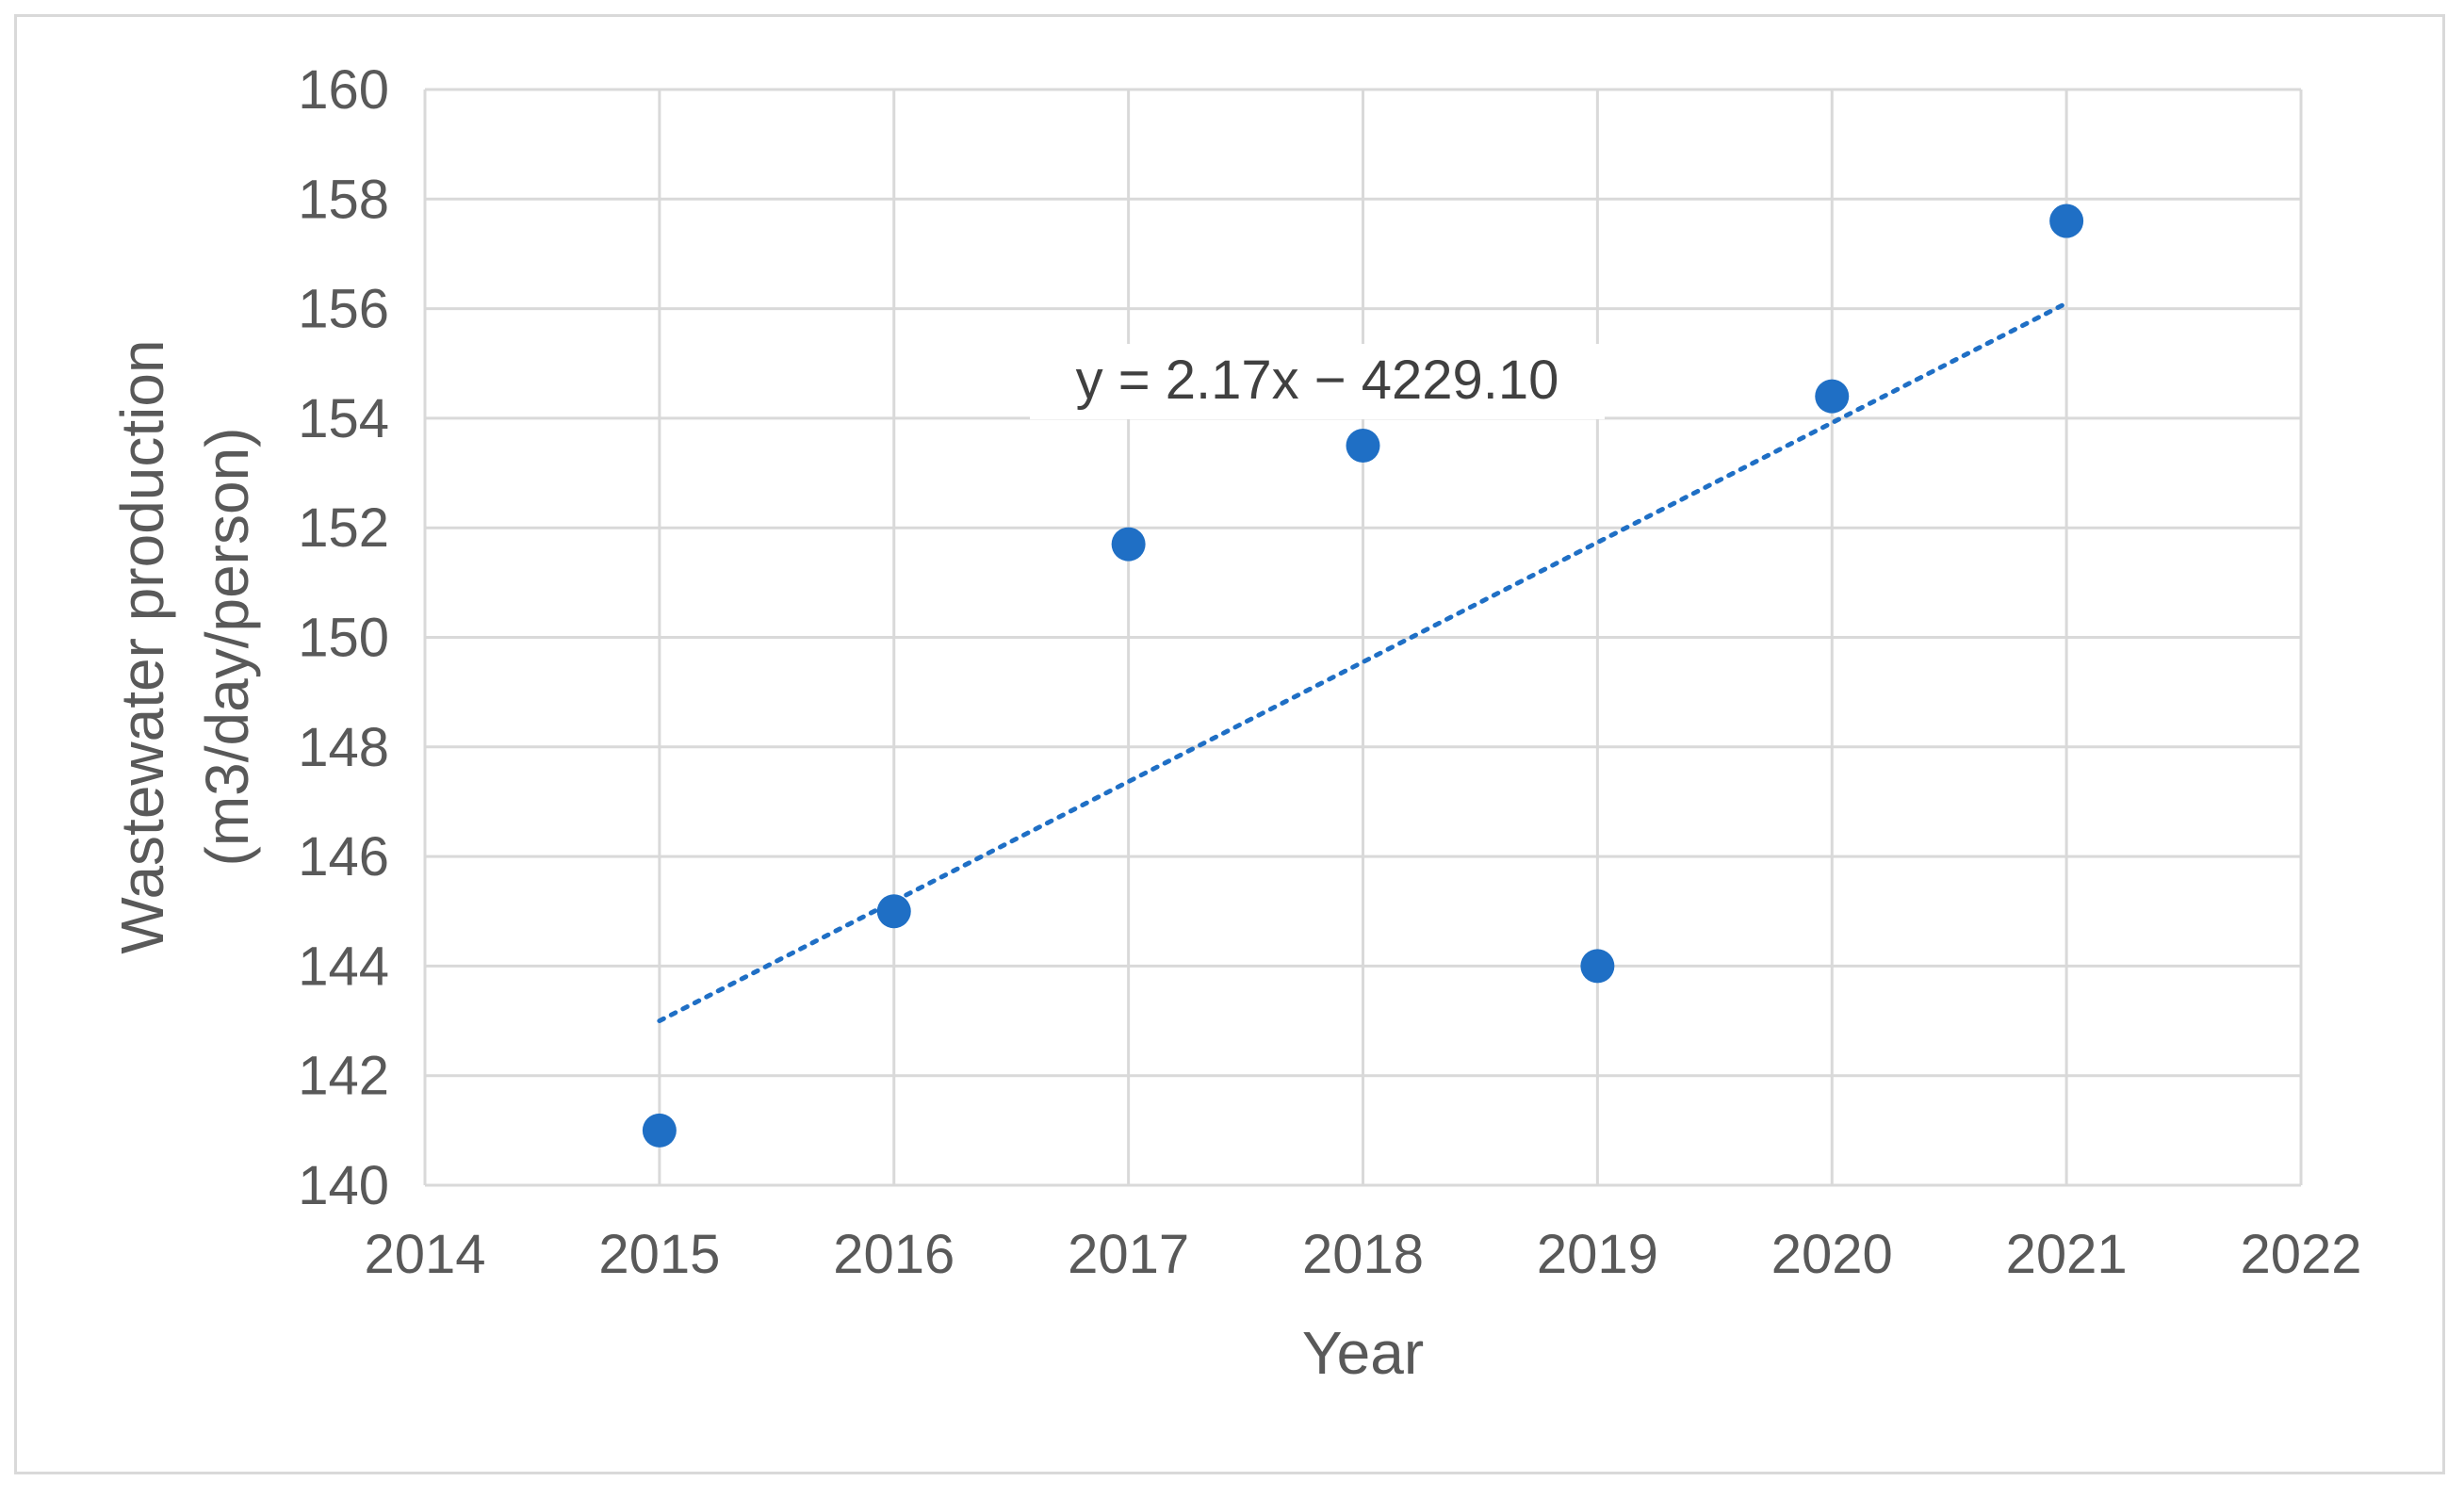 Image resolution: width=2464 pixels, height=1498 pixels. I want to click on y-tick-label: 156, so click(343, 309).